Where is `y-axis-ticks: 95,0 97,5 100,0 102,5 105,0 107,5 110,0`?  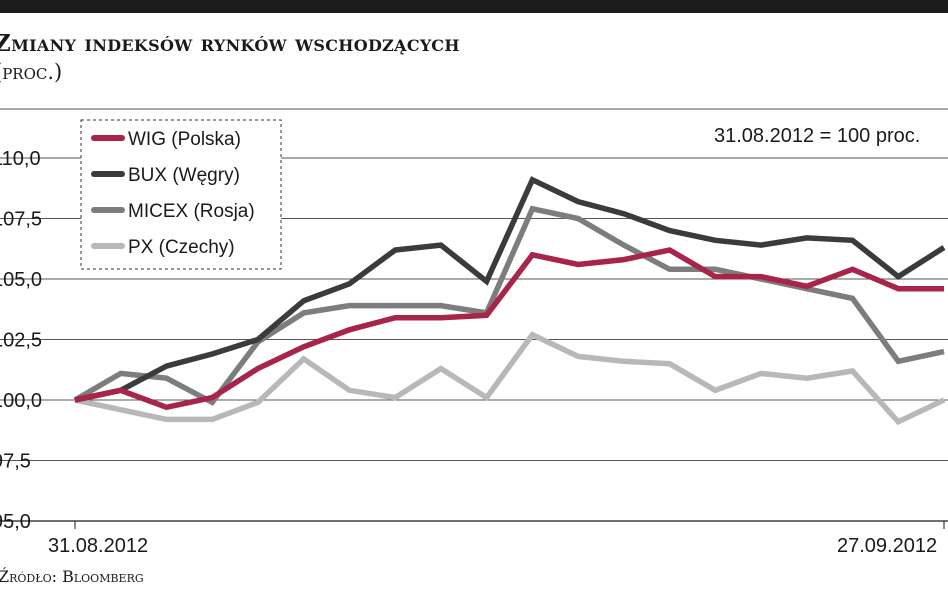 y-axis-ticks: 95,0 97,5 100,0 102,5 105,0 107,5 110,0 is located at coordinates (21, 340).